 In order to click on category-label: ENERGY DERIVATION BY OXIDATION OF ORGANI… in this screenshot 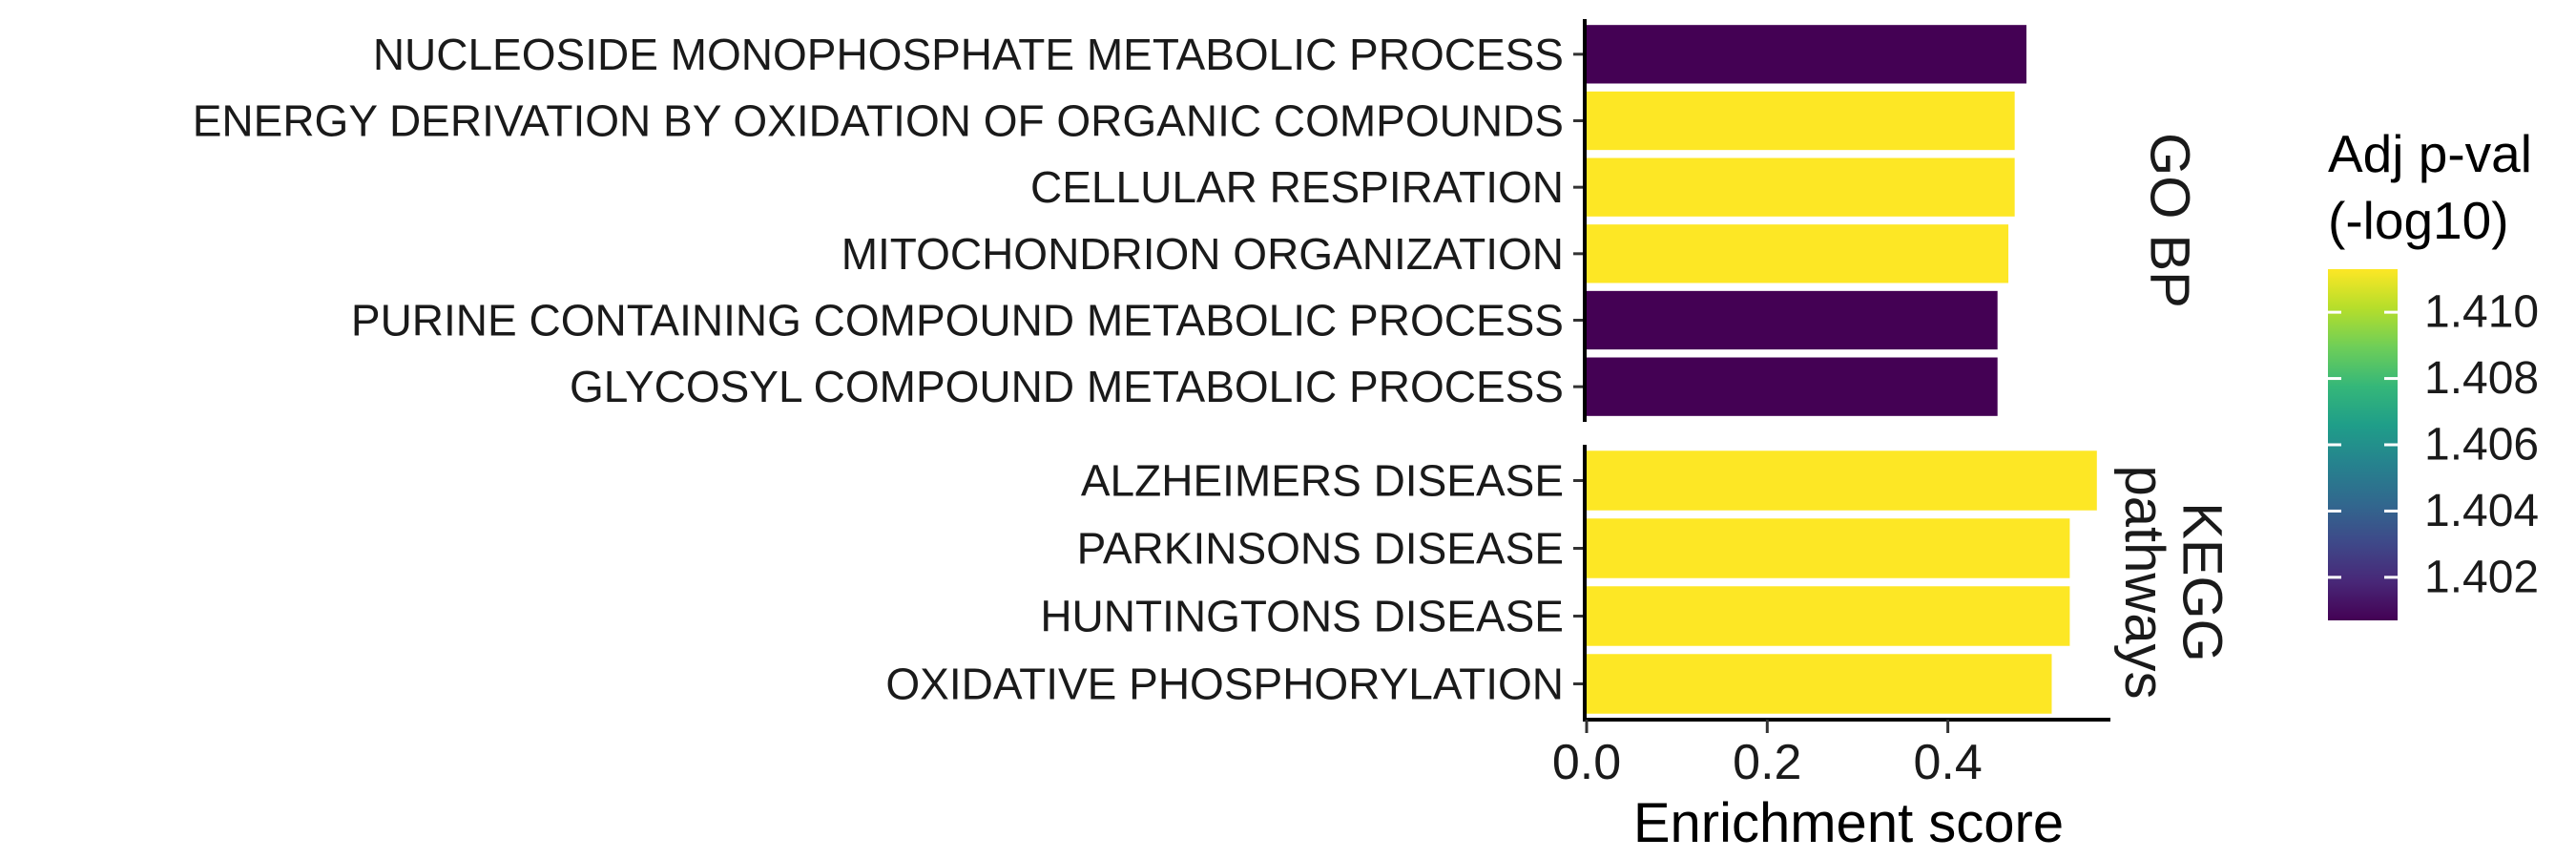, I will do `click(878, 121)`.